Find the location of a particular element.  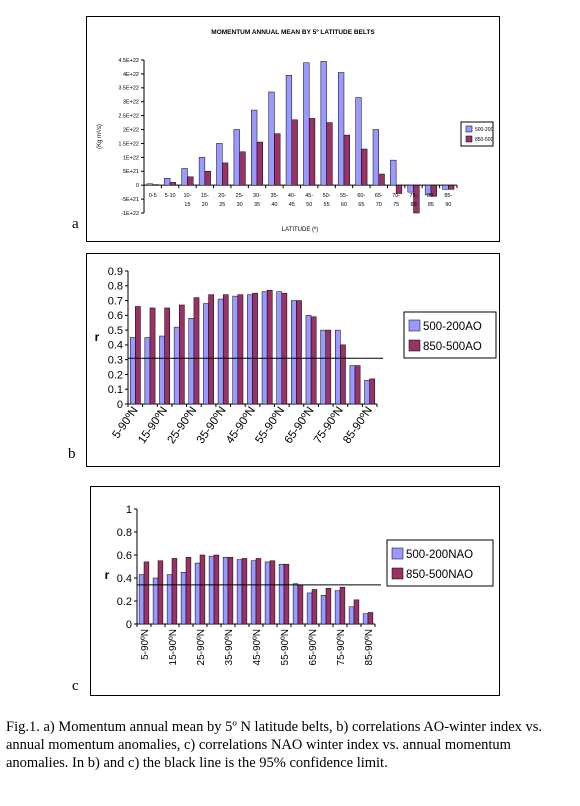

chart-c-x-tick-label: 55-90ºN is located at coordinates (285, 647).